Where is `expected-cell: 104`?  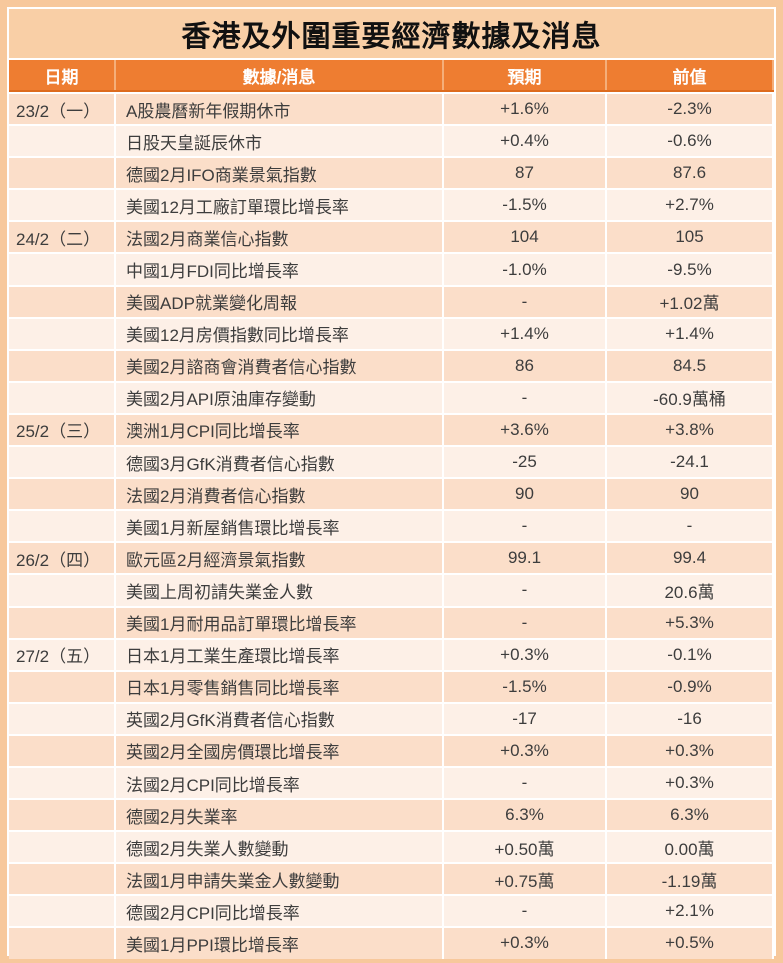 expected-cell: 104 is located at coordinates (524, 237).